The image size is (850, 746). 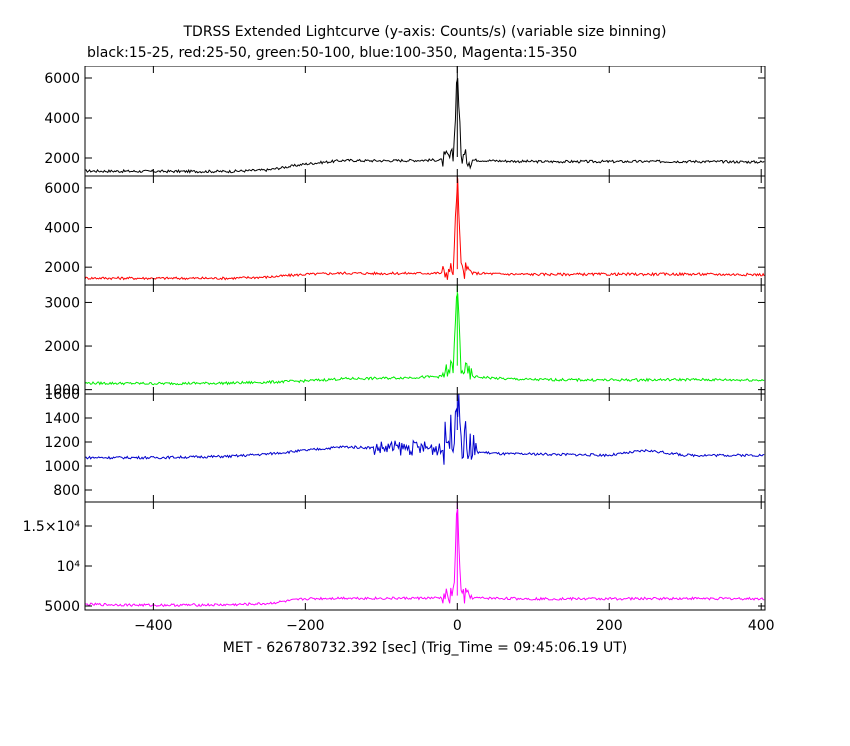 I want to click on xtick-label: 0, so click(x=457, y=626).